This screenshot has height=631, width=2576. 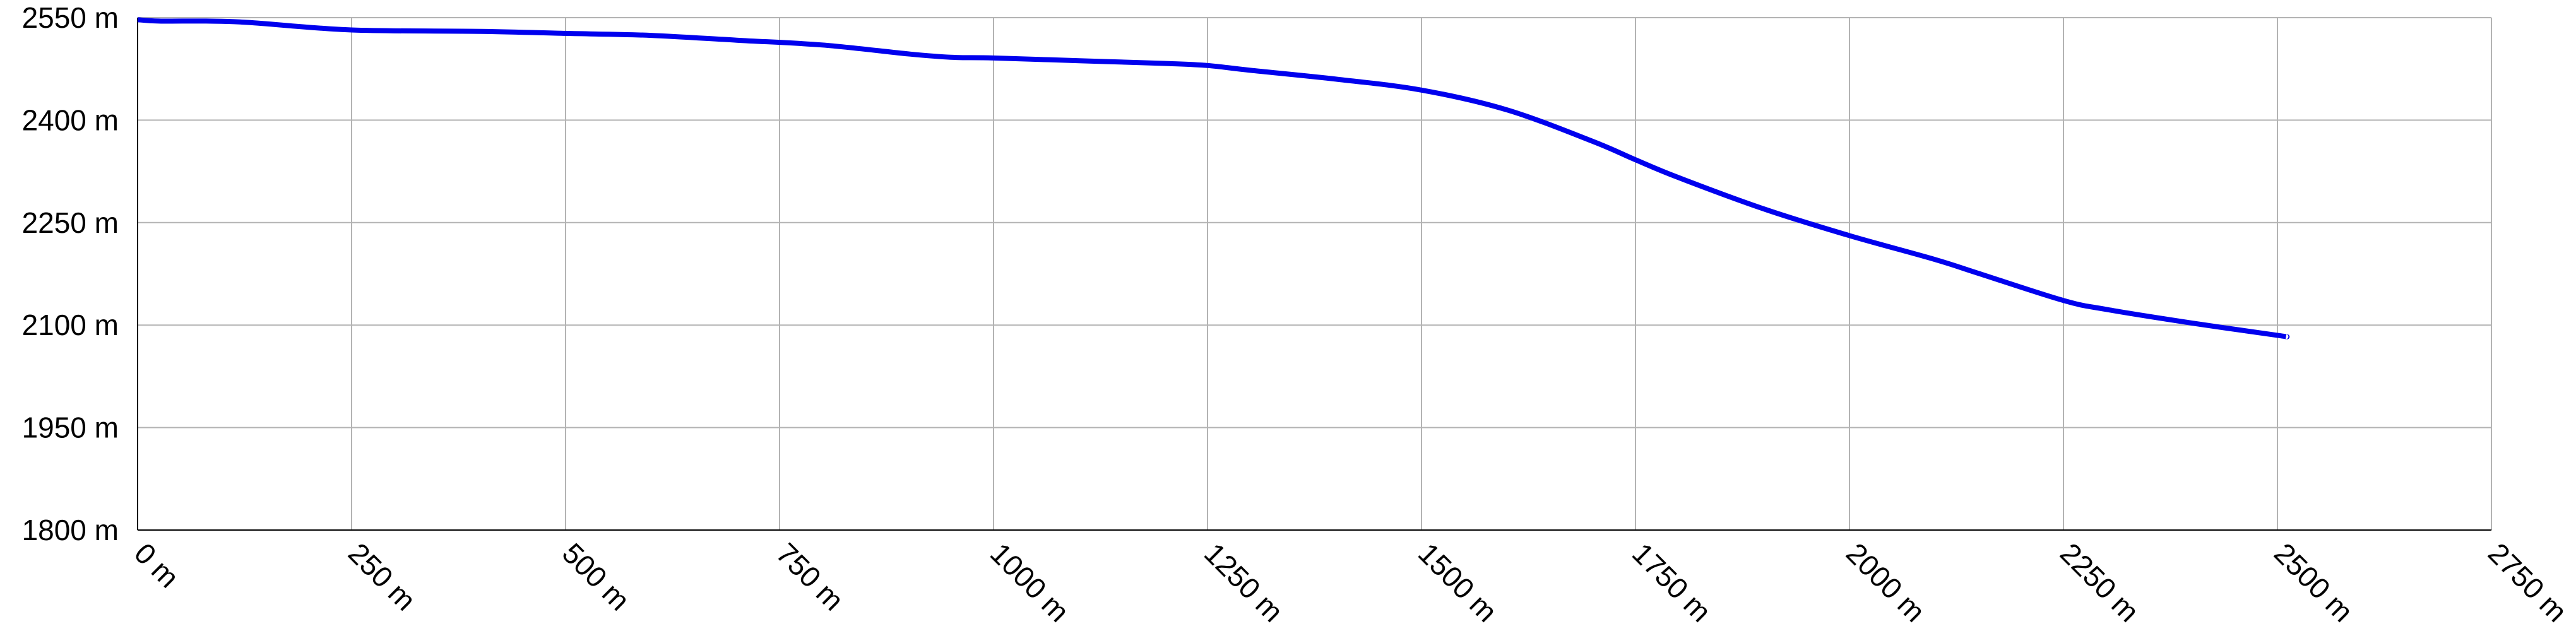 I want to click on y-tick-label: 2550 m, so click(x=71, y=17).